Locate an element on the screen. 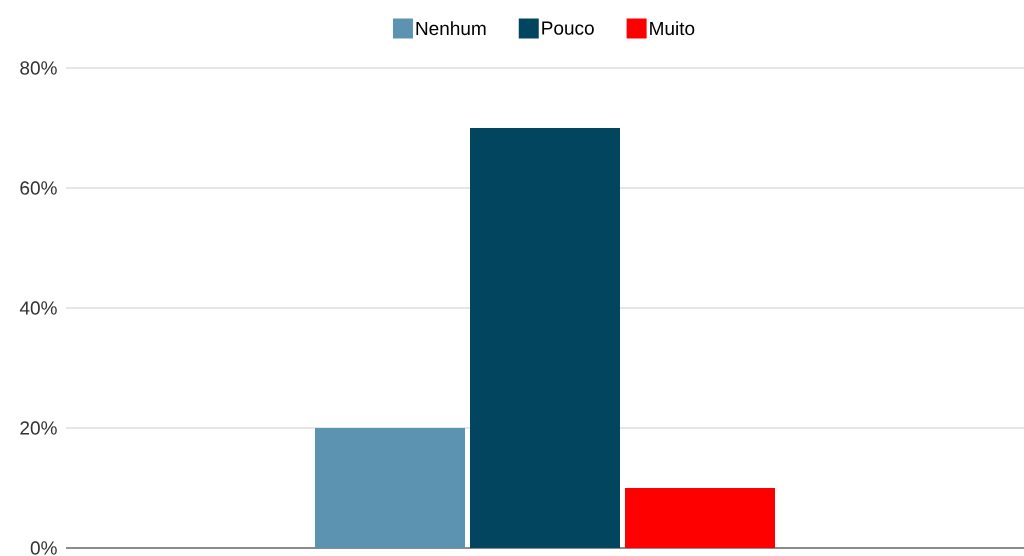 The image size is (1024, 556). y-tick-label: 0% is located at coordinates (43, 548).